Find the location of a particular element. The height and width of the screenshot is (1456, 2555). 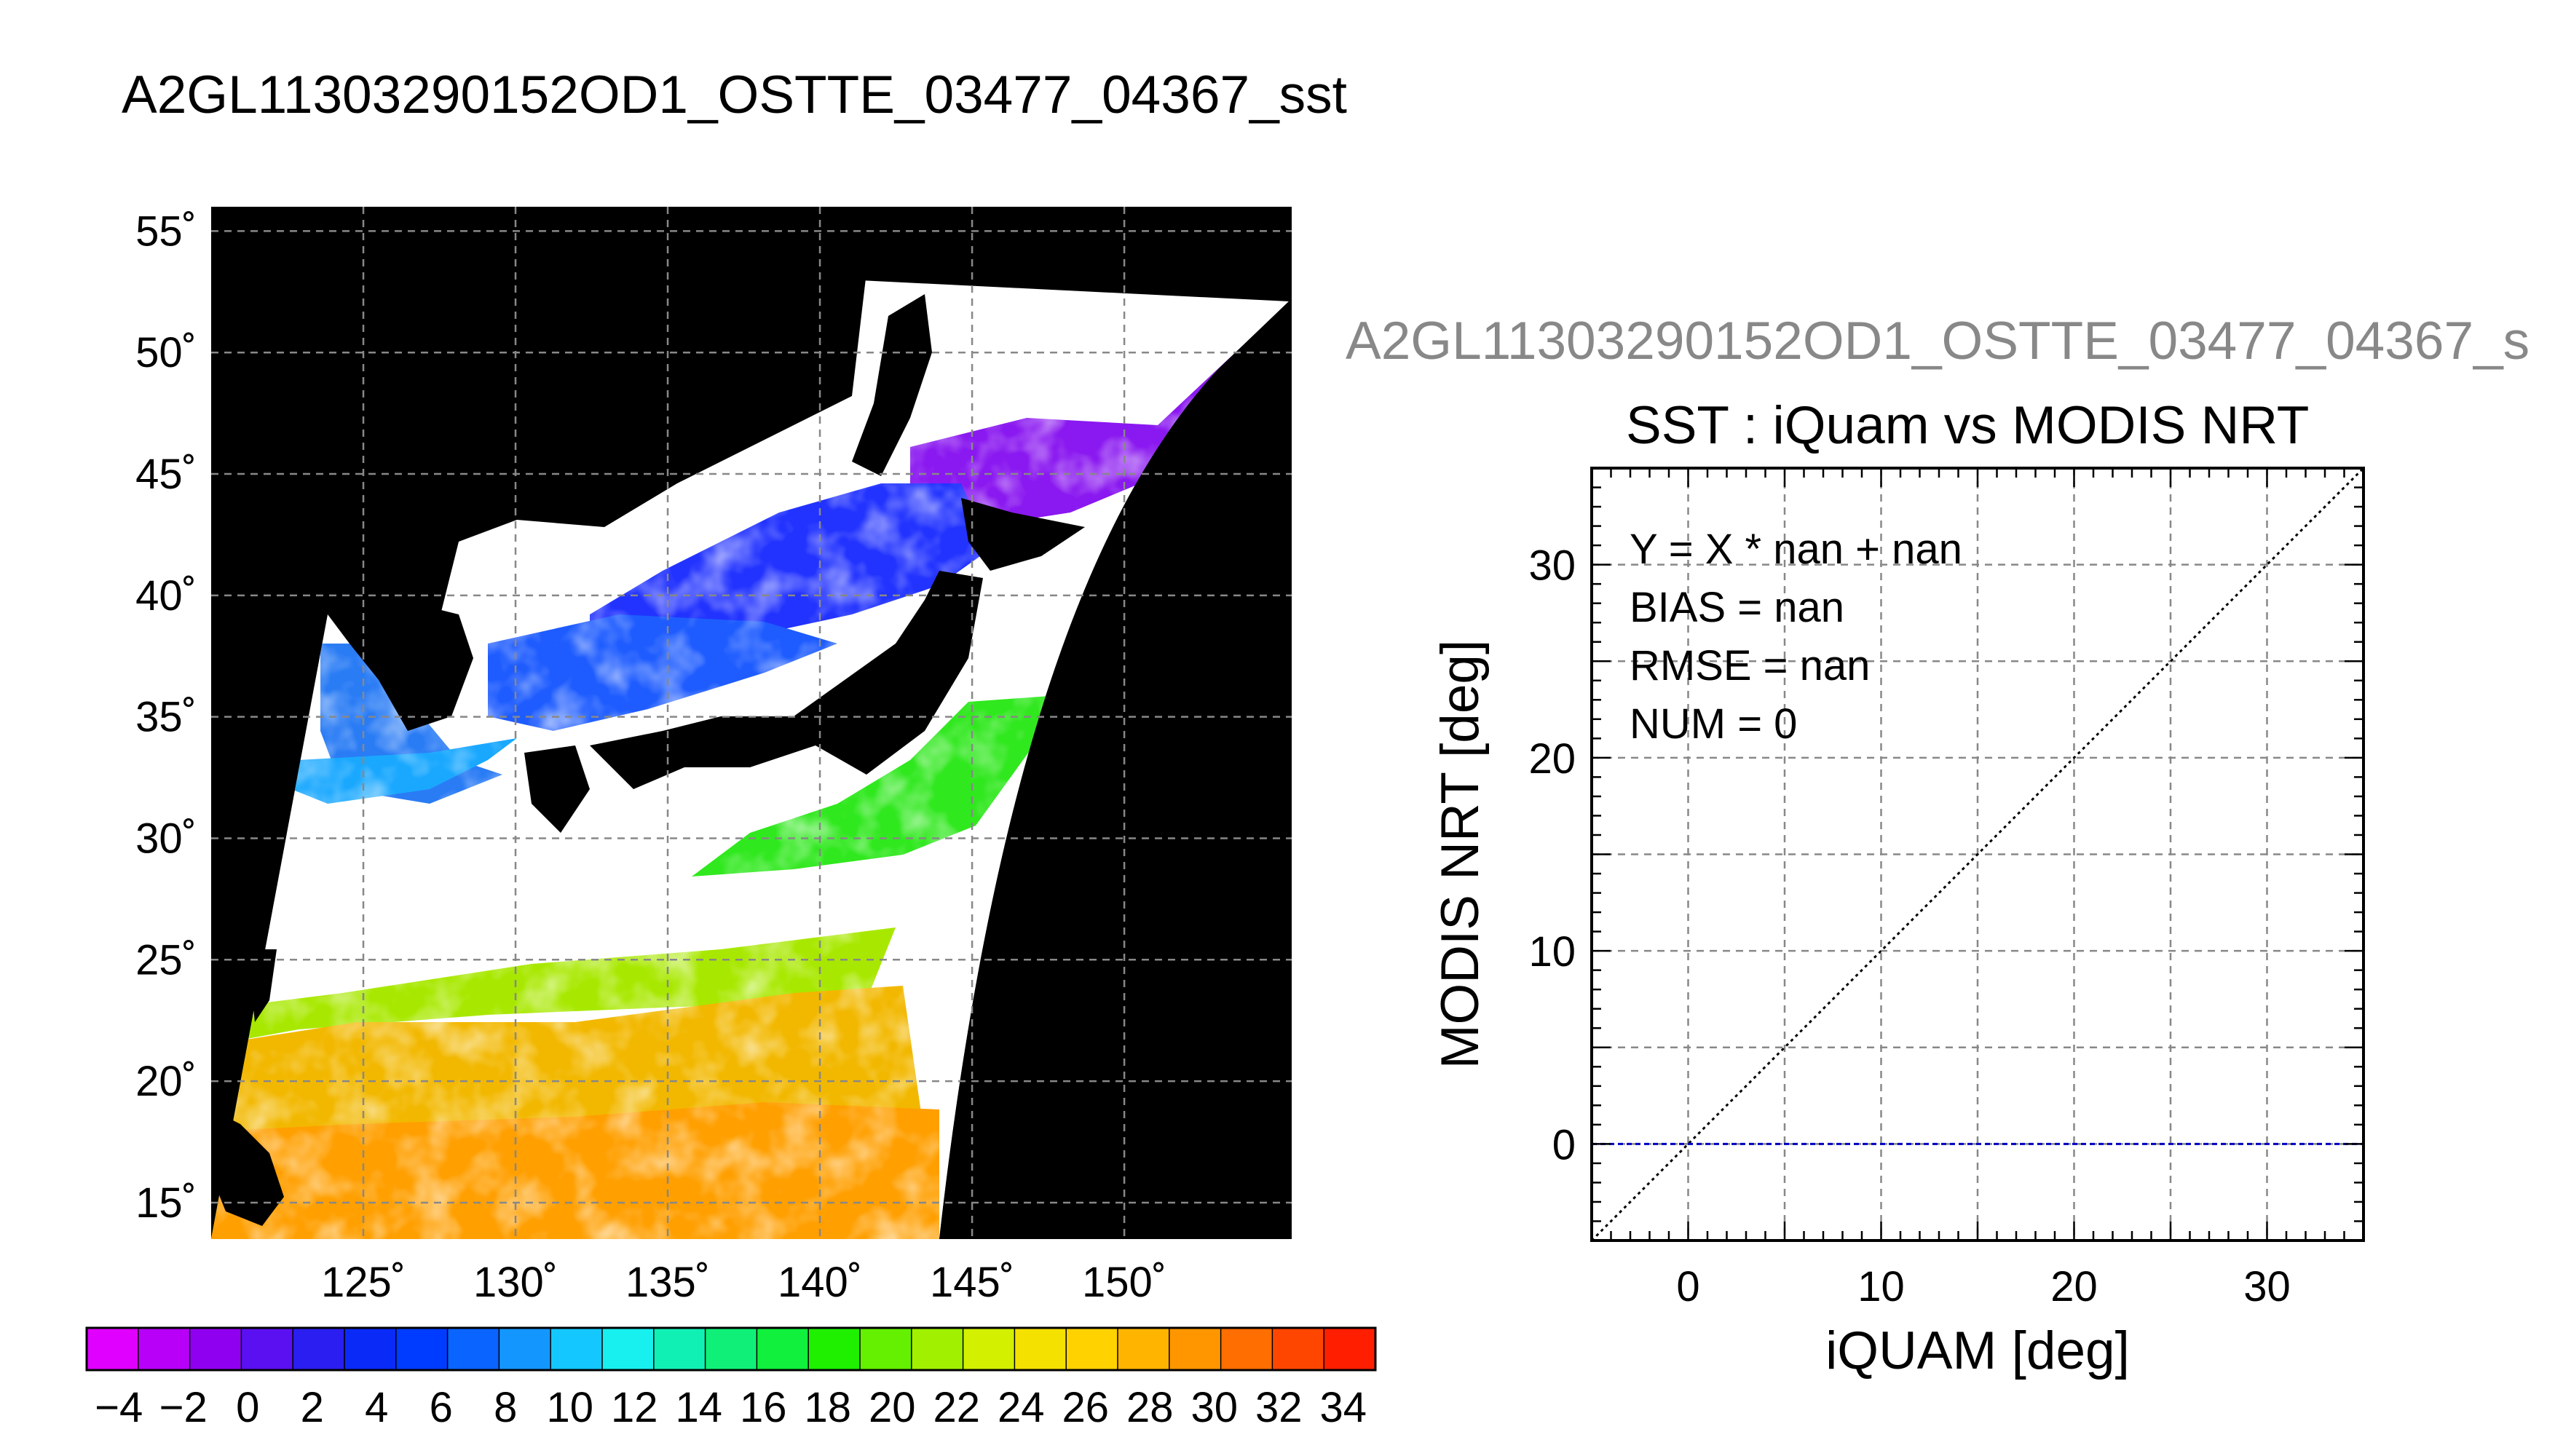

colorbar-tick-label: 28 is located at coordinates (1150, 1407).